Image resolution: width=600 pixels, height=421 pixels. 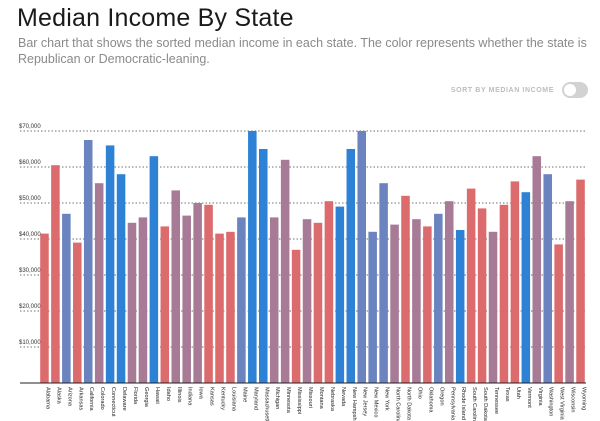 I want to click on sort-toggle, so click(x=575, y=90).